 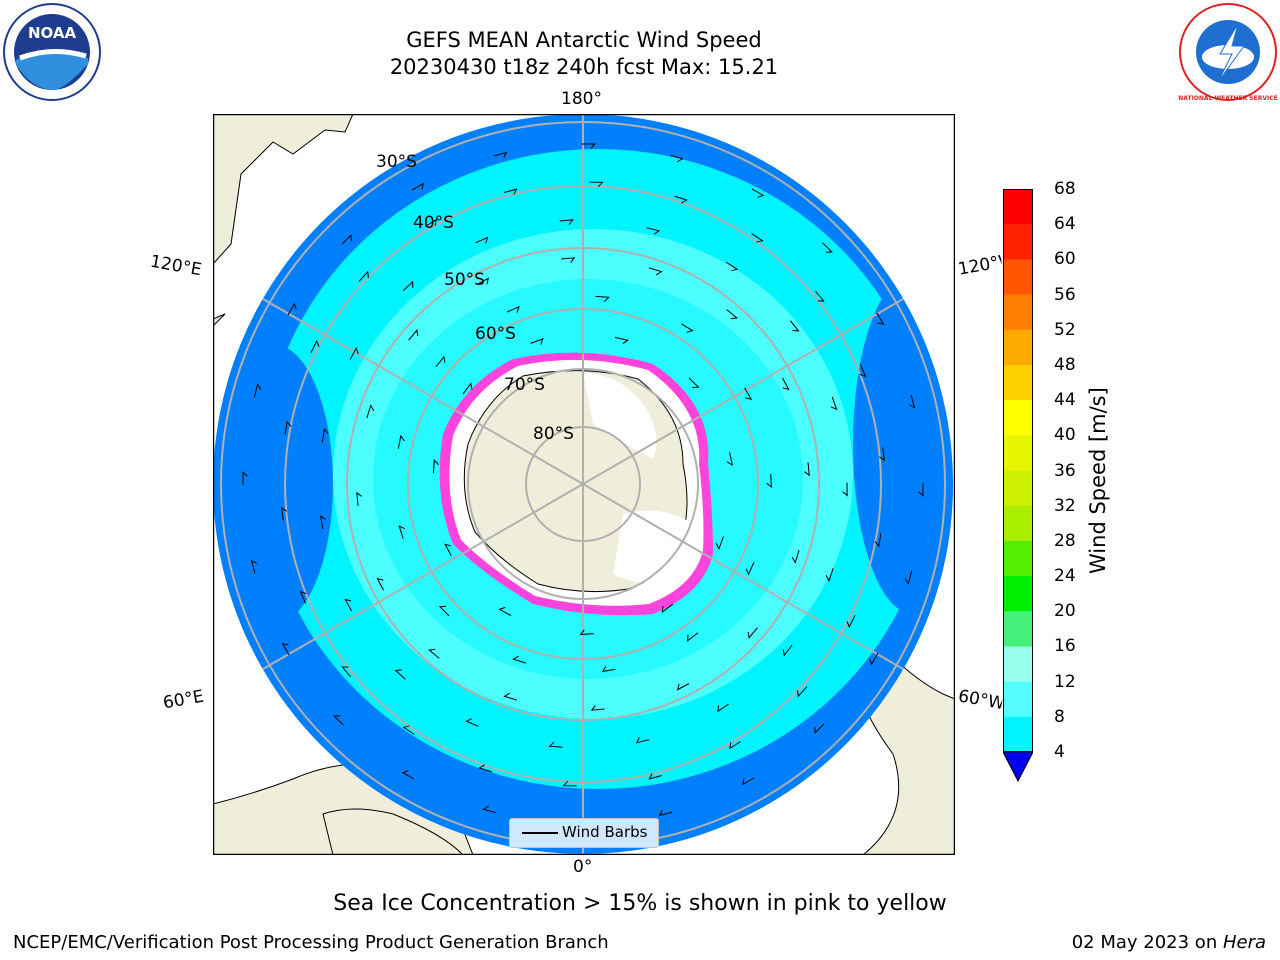 What do you see at coordinates (464, 280) in the screenshot?
I see `lat-label-50s: 50°S` at bounding box center [464, 280].